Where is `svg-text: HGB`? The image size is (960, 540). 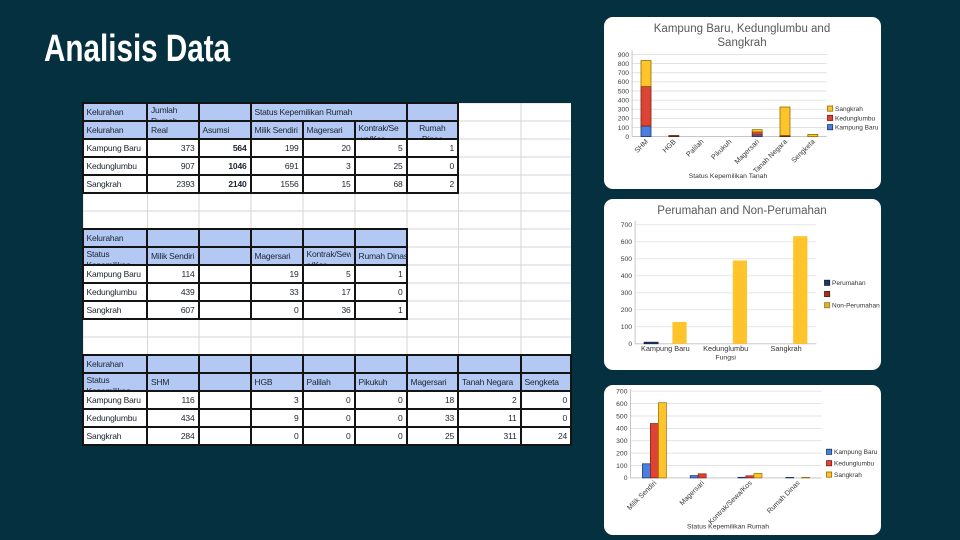 svg-text: HGB is located at coordinates (669, 146).